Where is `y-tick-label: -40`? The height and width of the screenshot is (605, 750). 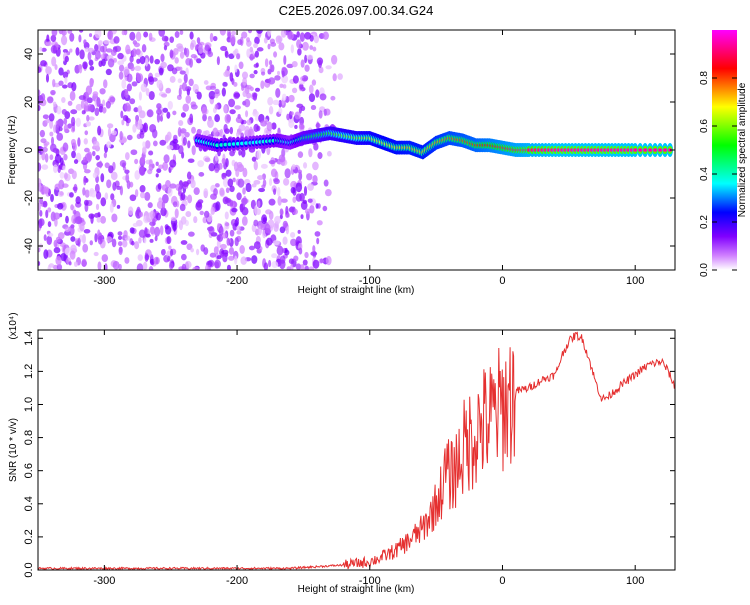
y-tick-label: -40 is located at coordinates (29, 246).